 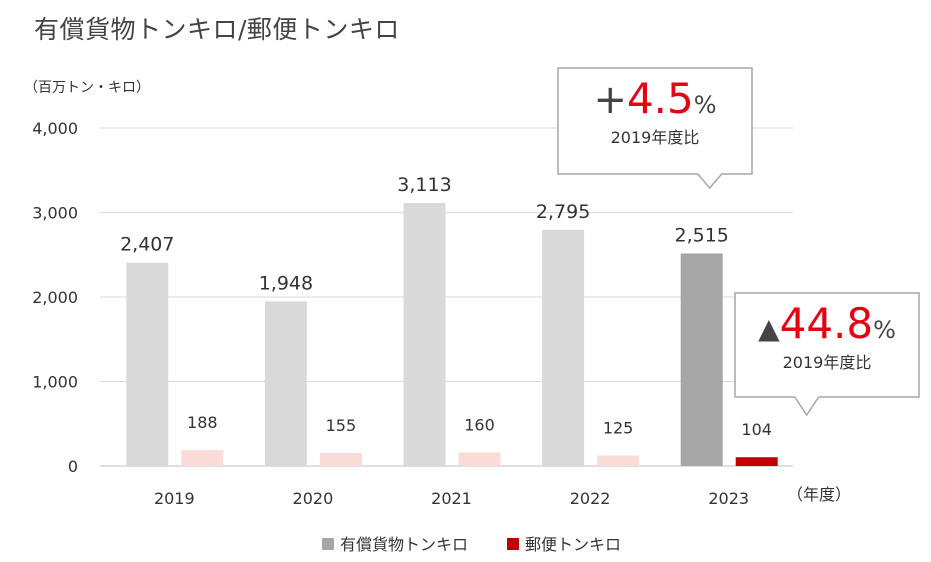 What do you see at coordinates (610, 100) in the screenshot?
I see `freight-change-sign: +` at bounding box center [610, 100].